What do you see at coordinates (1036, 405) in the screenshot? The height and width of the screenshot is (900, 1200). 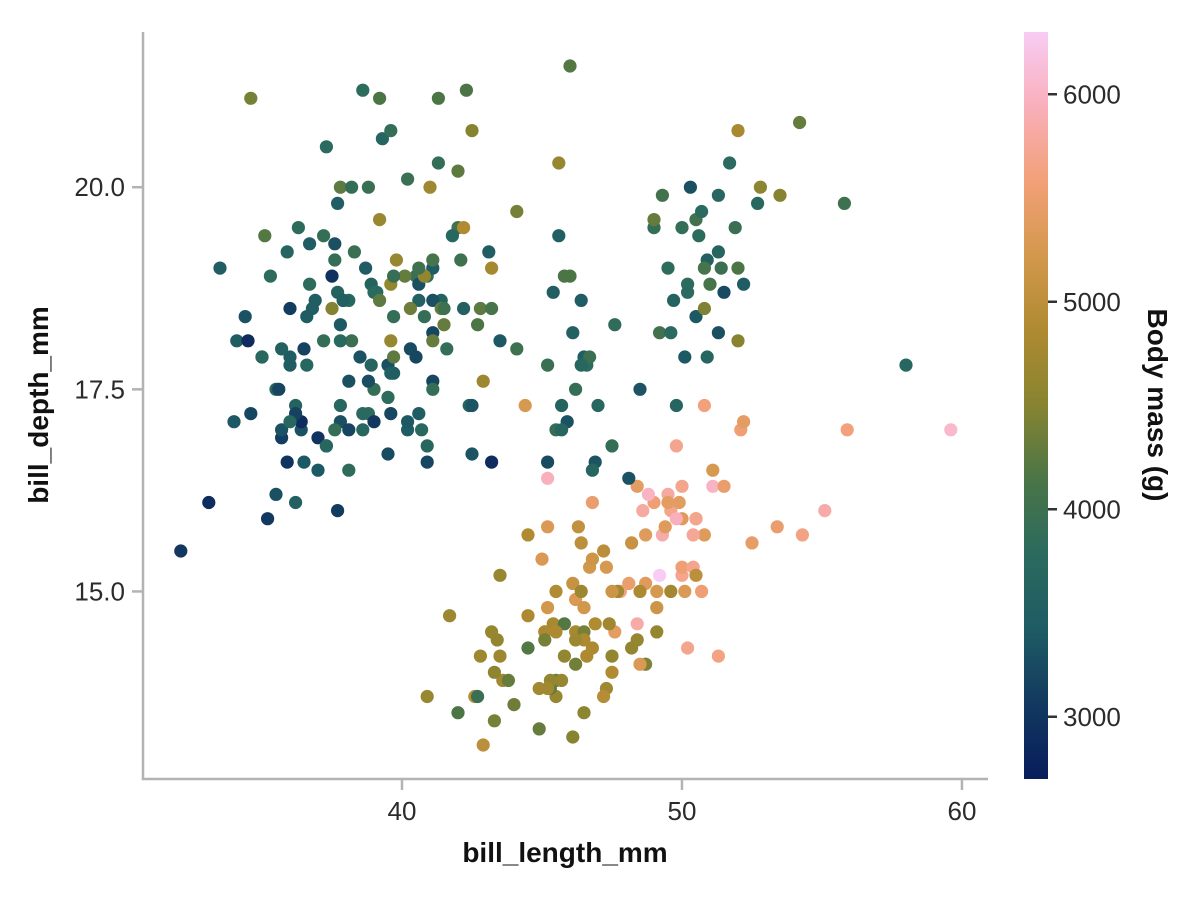 I see `colorbar-gradient` at bounding box center [1036, 405].